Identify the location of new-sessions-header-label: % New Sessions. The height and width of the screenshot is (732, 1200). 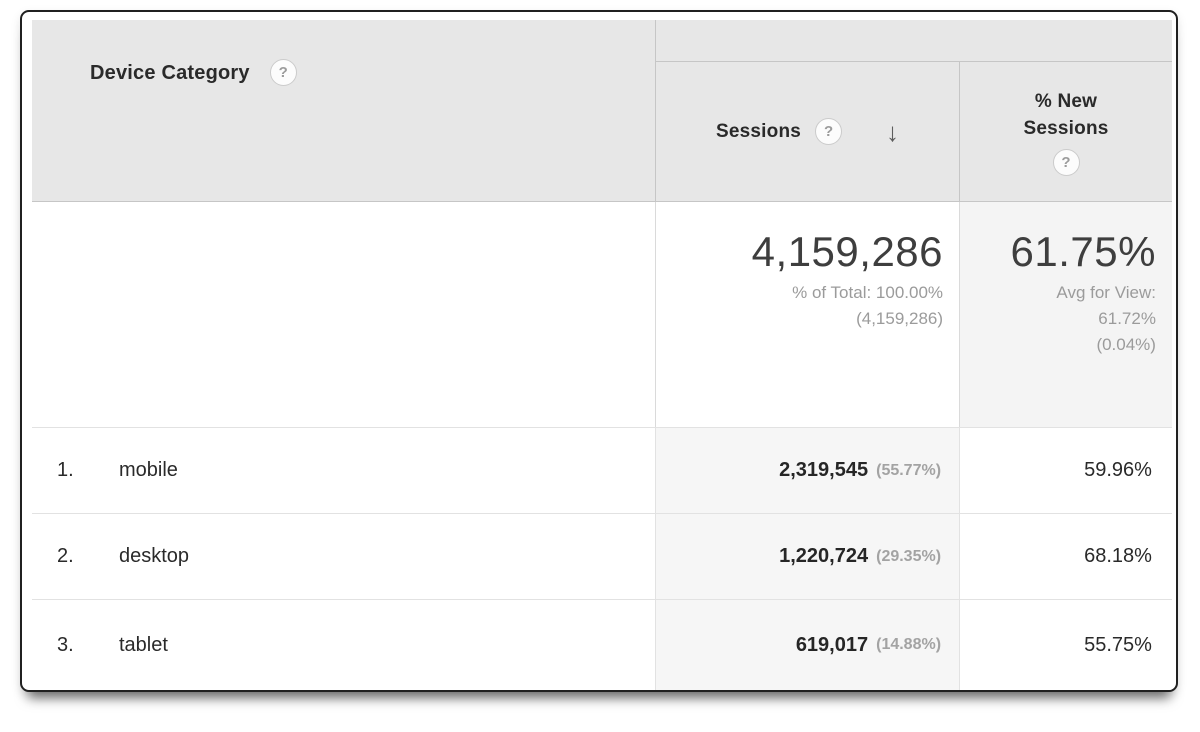
(1066, 114).